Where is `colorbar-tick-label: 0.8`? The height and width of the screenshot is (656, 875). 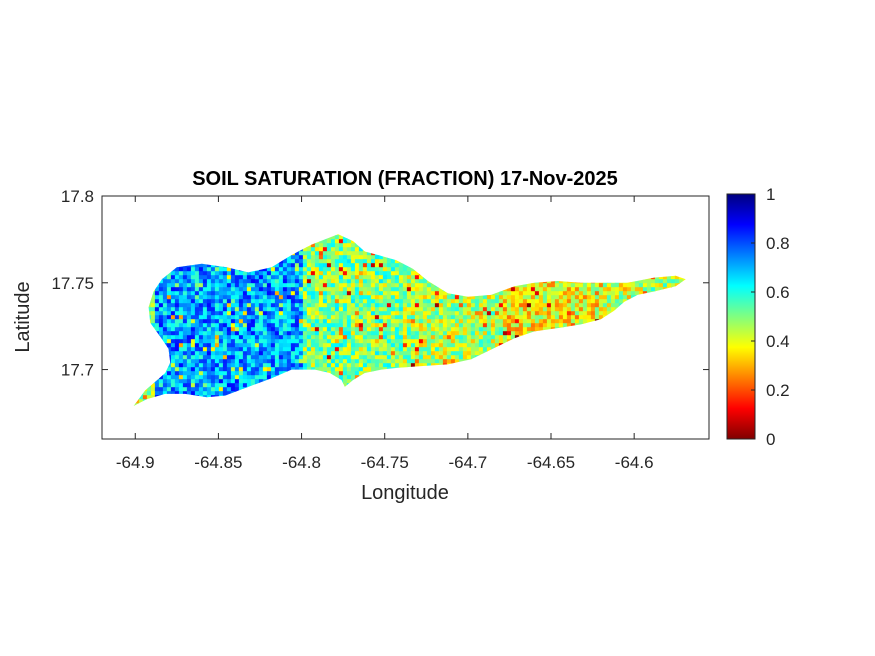
colorbar-tick-label: 0.8 is located at coordinates (778, 243).